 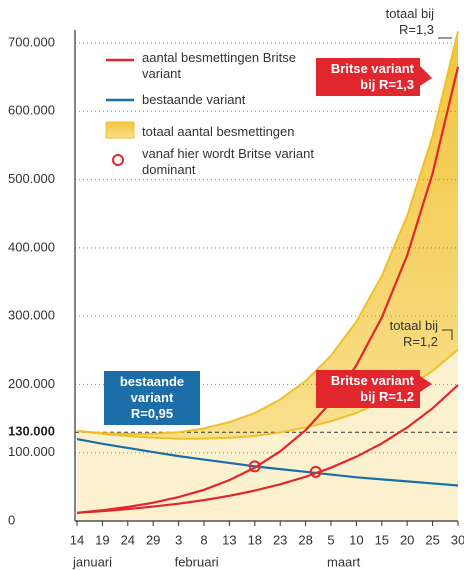 I want to click on month-label: februari, so click(x=197, y=561).